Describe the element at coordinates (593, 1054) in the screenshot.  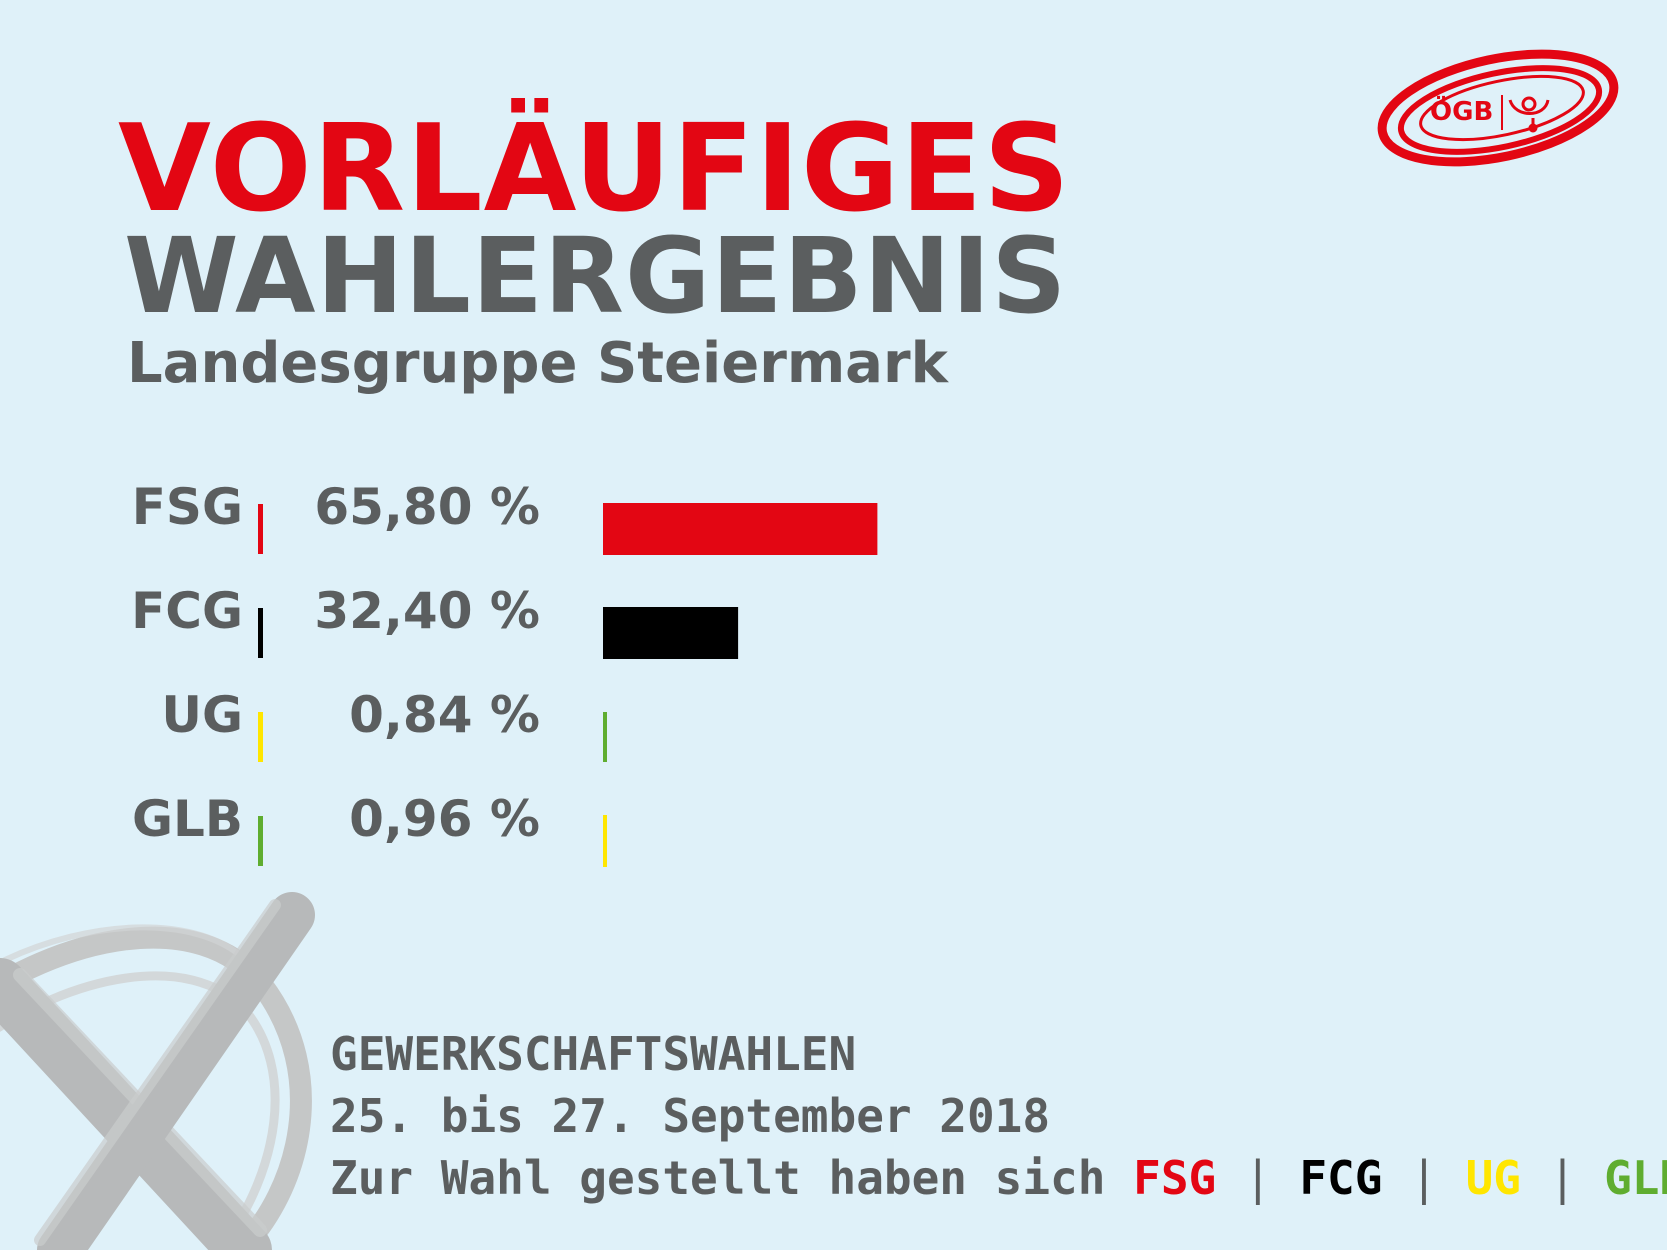
I see `footer-title: GEWERKSCHAFTSWAHLEN` at that location.